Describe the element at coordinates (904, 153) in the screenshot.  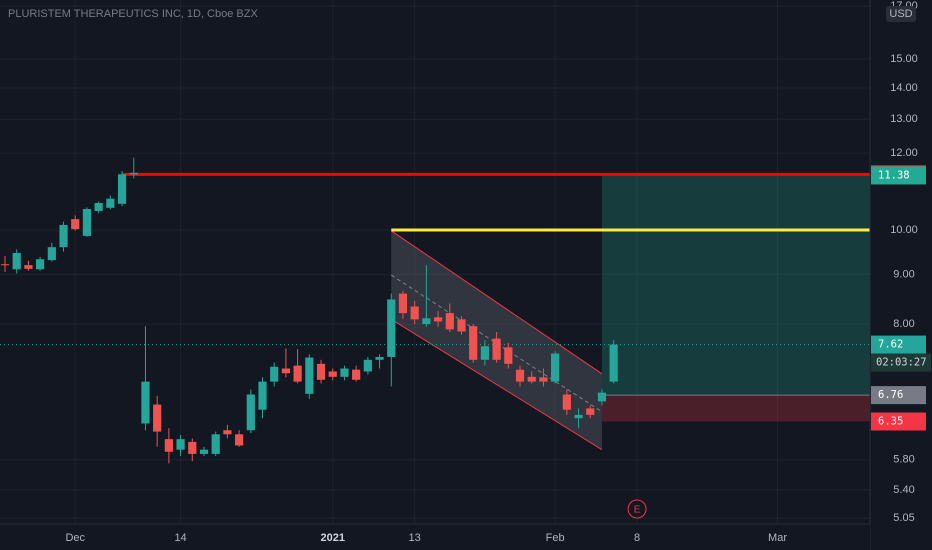
I see `y-tick-label: 12.00` at that location.